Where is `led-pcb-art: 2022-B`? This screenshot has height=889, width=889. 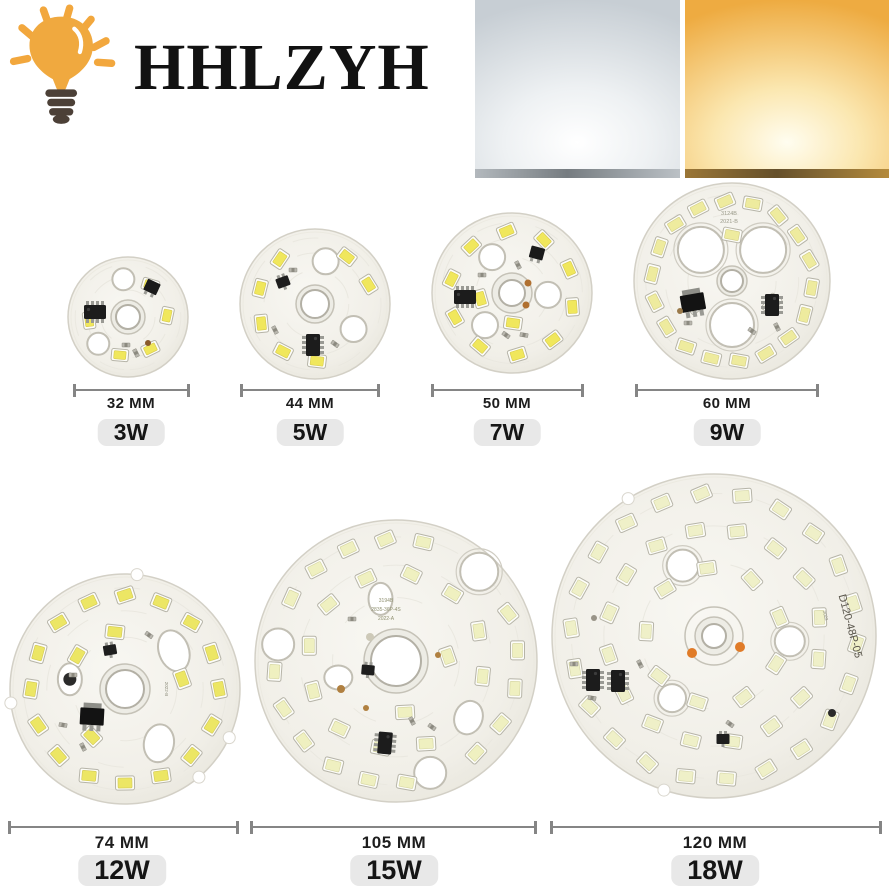 led-pcb-art: 2022-B is located at coordinates (122, 686).